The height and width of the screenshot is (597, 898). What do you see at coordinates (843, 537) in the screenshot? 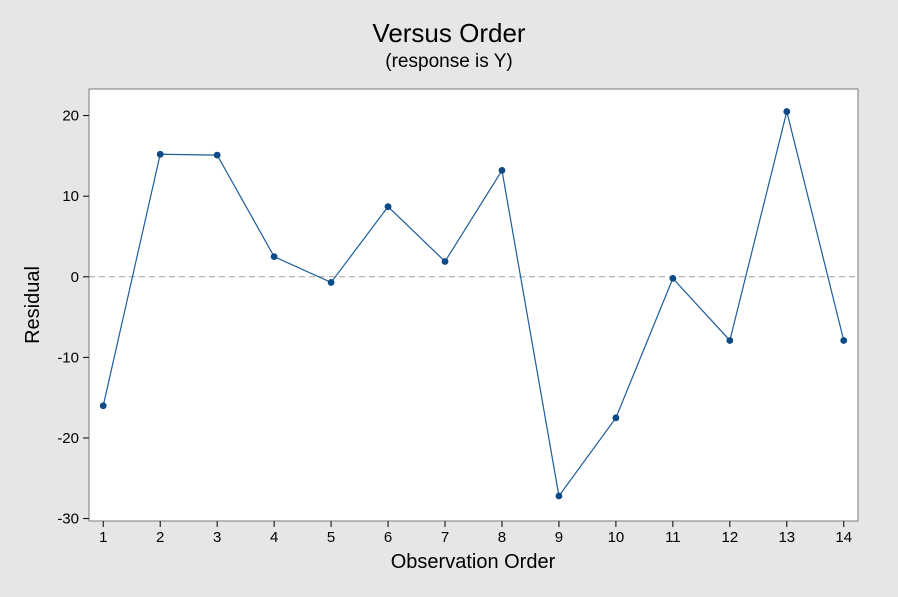
I see `x-tick-label: 14` at bounding box center [843, 537].